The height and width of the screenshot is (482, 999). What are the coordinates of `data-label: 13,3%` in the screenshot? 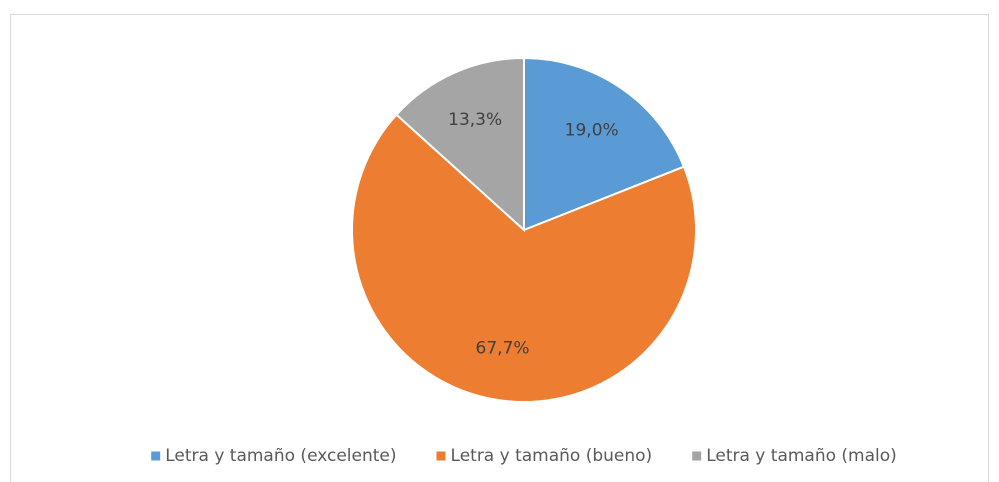 It's located at (475, 120).